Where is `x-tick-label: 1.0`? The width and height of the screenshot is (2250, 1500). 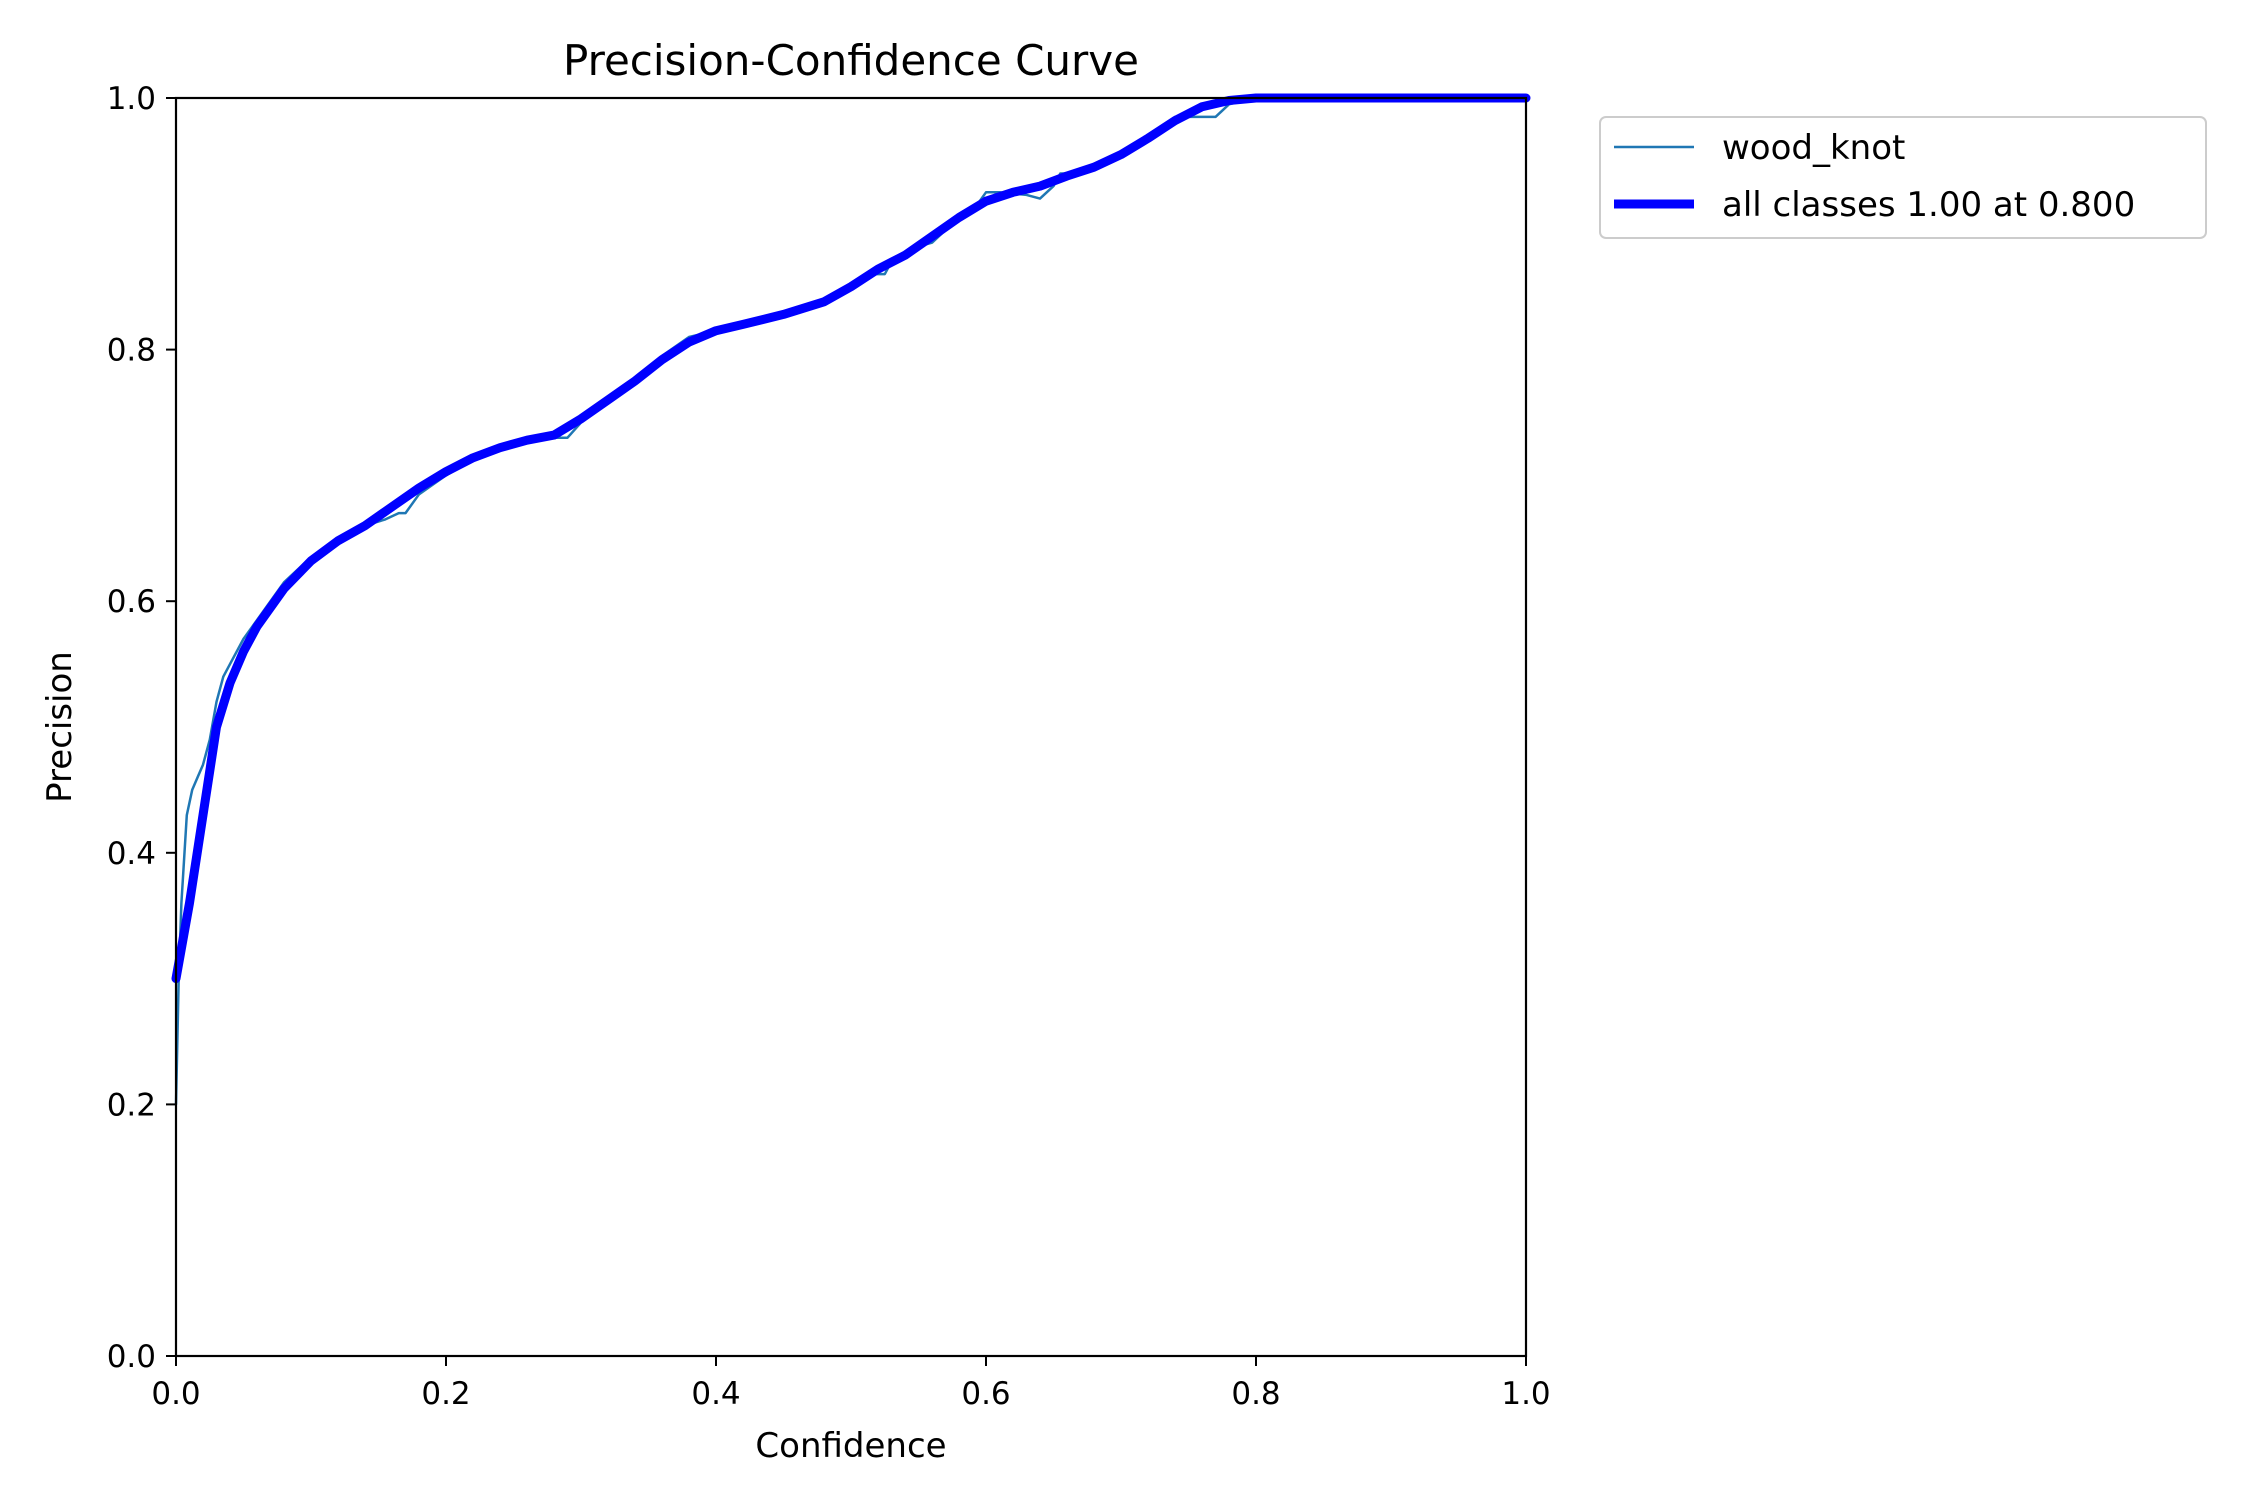
x-tick-label: 1.0 is located at coordinates (1525, 1394).